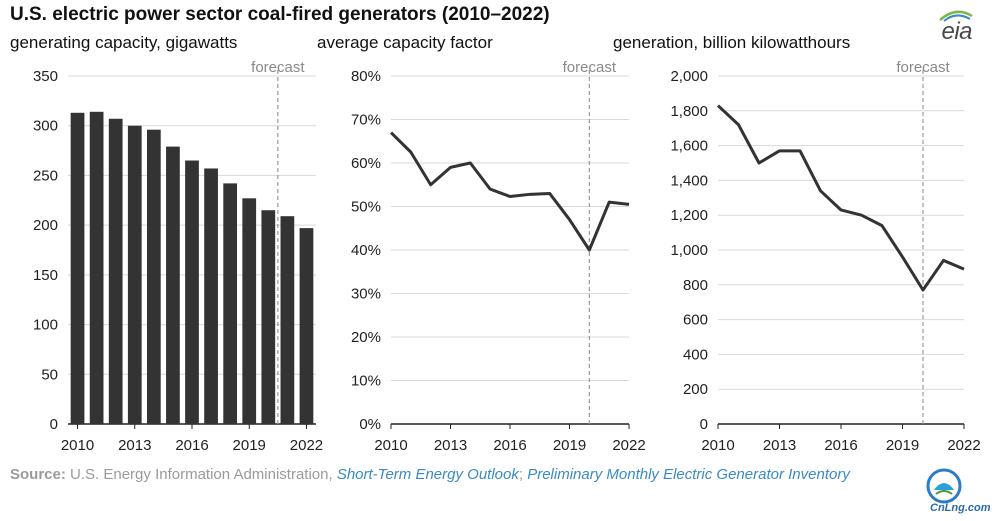 The height and width of the screenshot is (521, 1000). I want to click on bar-2017, so click(211, 296).